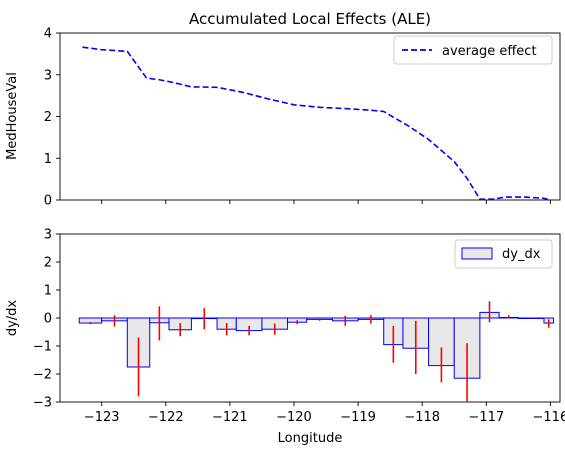 Image resolution: width=565 pixels, height=455 pixels. I want to click on y-tick-label-0-3: 3, so click(48, 75).